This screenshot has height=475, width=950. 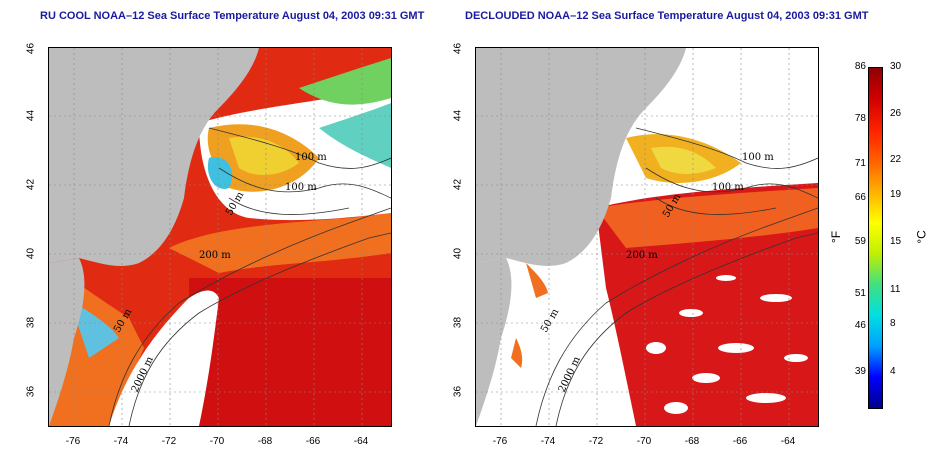 What do you see at coordinates (921, 237) in the screenshot?
I see `colorbar-celsius-unit: °C` at bounding box center [921, 237].